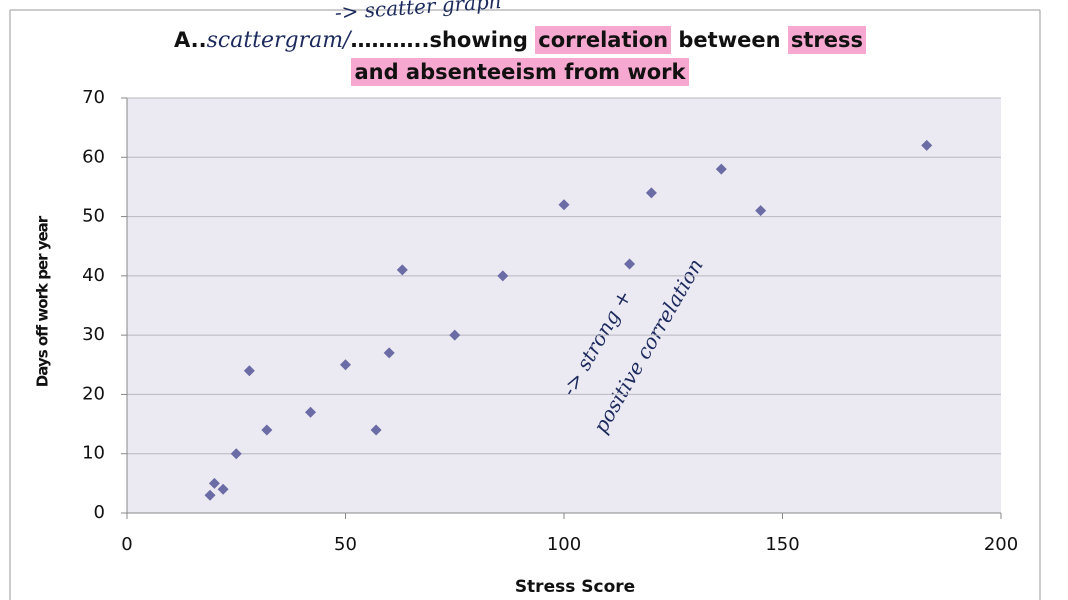 The image size is (1068, 600). Describe the element at coordinates (564, 544) in the screenshot. I see `x-tick-label: 100` at that location.